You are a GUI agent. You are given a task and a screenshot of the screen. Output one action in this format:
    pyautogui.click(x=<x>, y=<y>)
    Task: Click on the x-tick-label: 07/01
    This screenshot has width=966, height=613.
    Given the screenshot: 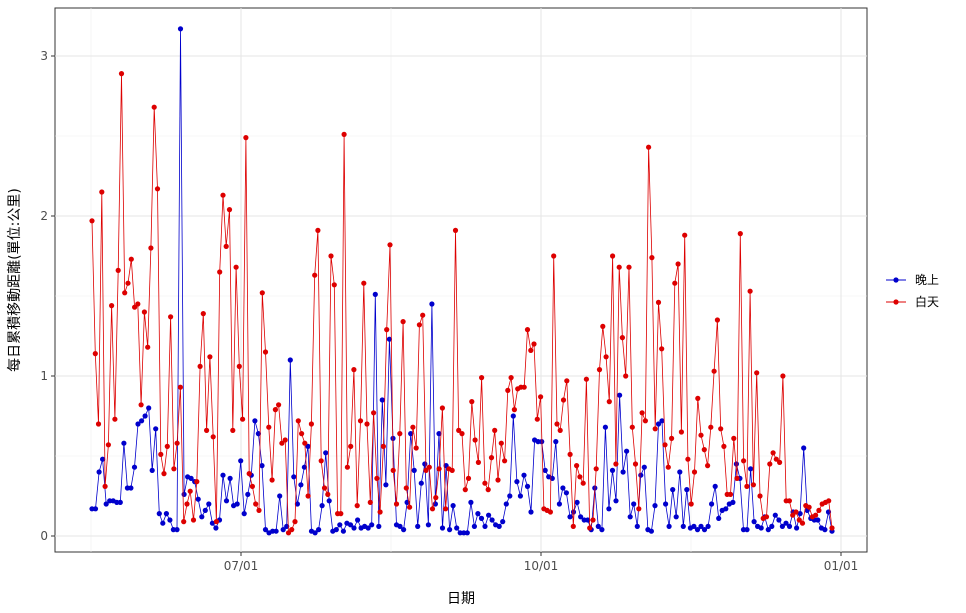 What is the action you would take?
    pyautogui.click(x=241, y=566)
    